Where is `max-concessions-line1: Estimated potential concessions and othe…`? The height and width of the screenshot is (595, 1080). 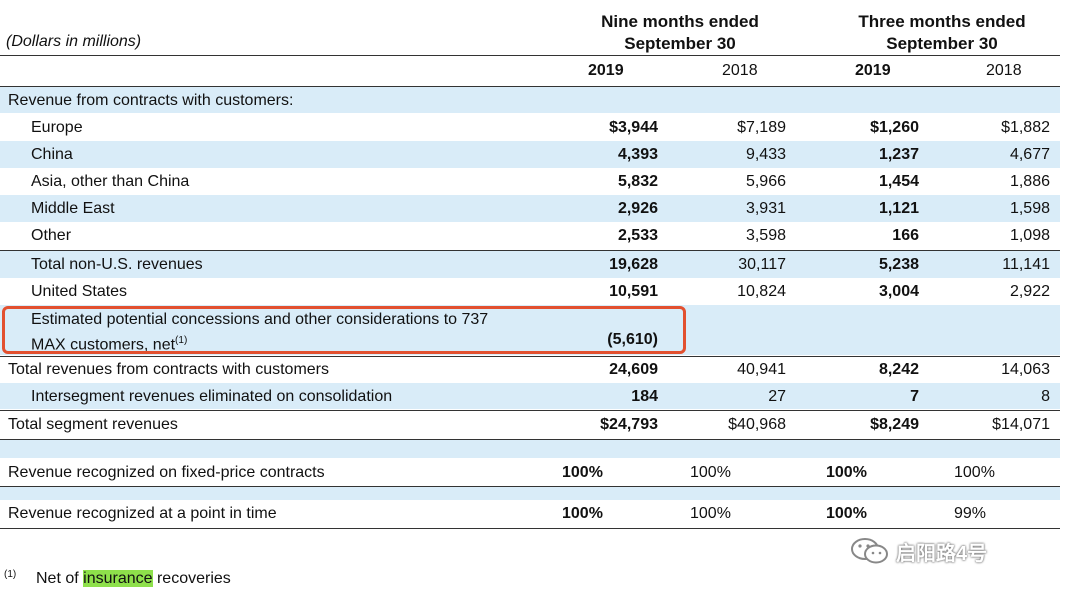
max-concessions-line1: Estimated potential concessions and othe… is located at coordinates (260, 319).